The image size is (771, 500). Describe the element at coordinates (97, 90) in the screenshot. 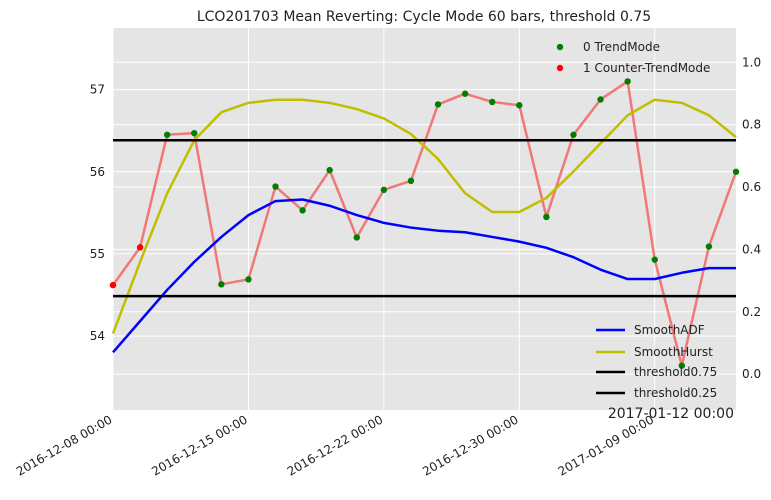

I see `left-tick-label: 57` at that location.